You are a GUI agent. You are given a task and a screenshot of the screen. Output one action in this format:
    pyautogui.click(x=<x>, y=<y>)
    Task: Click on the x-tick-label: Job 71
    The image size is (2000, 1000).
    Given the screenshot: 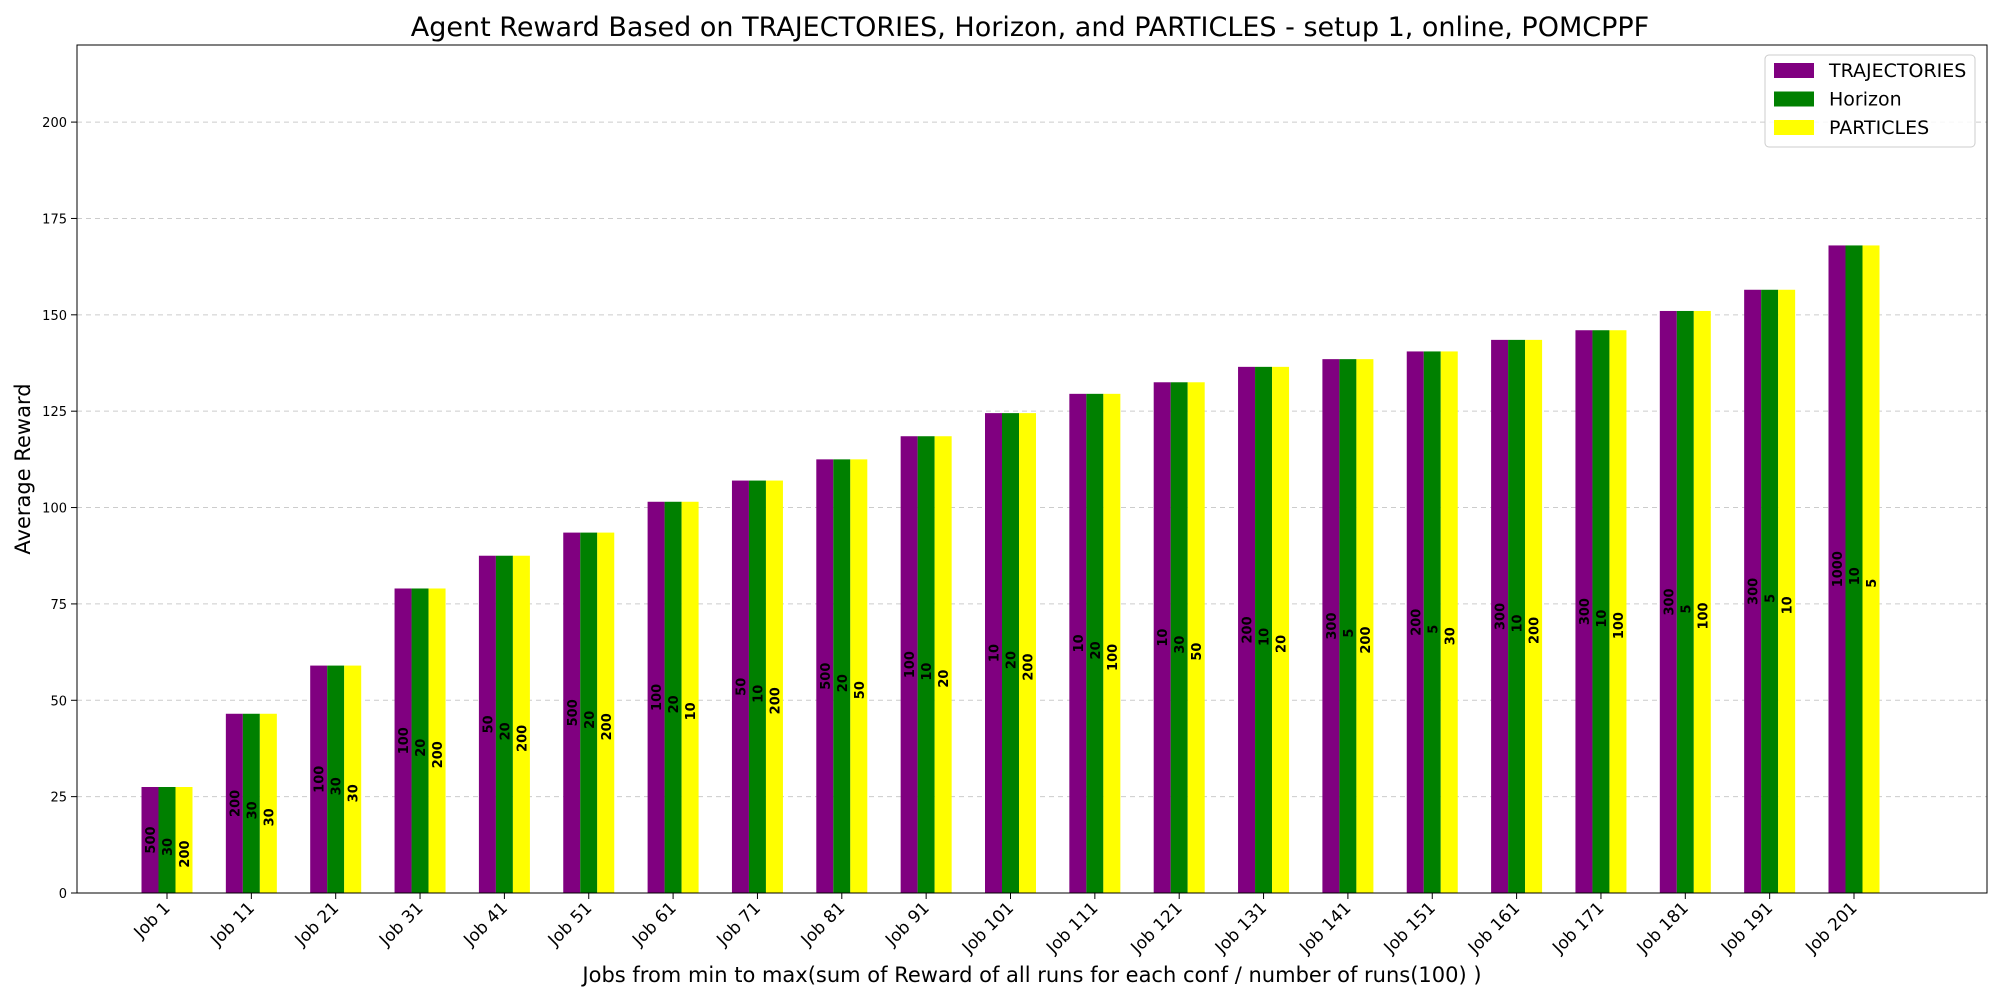 What is the action you would take?
    pyautogui.click(x=738, y=924)
    